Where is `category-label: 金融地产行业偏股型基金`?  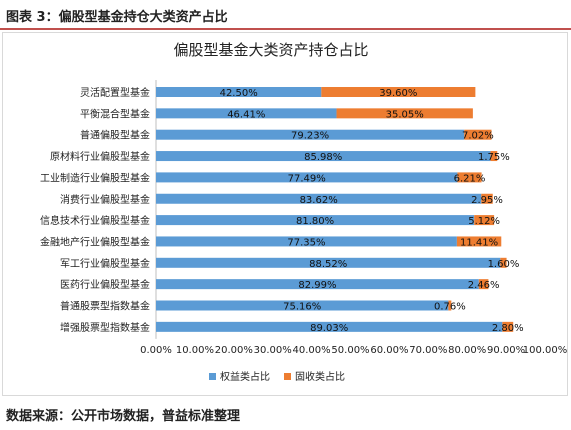 category-label: 金融地产行业偏股型基金 is located at coordinates (95, 241).